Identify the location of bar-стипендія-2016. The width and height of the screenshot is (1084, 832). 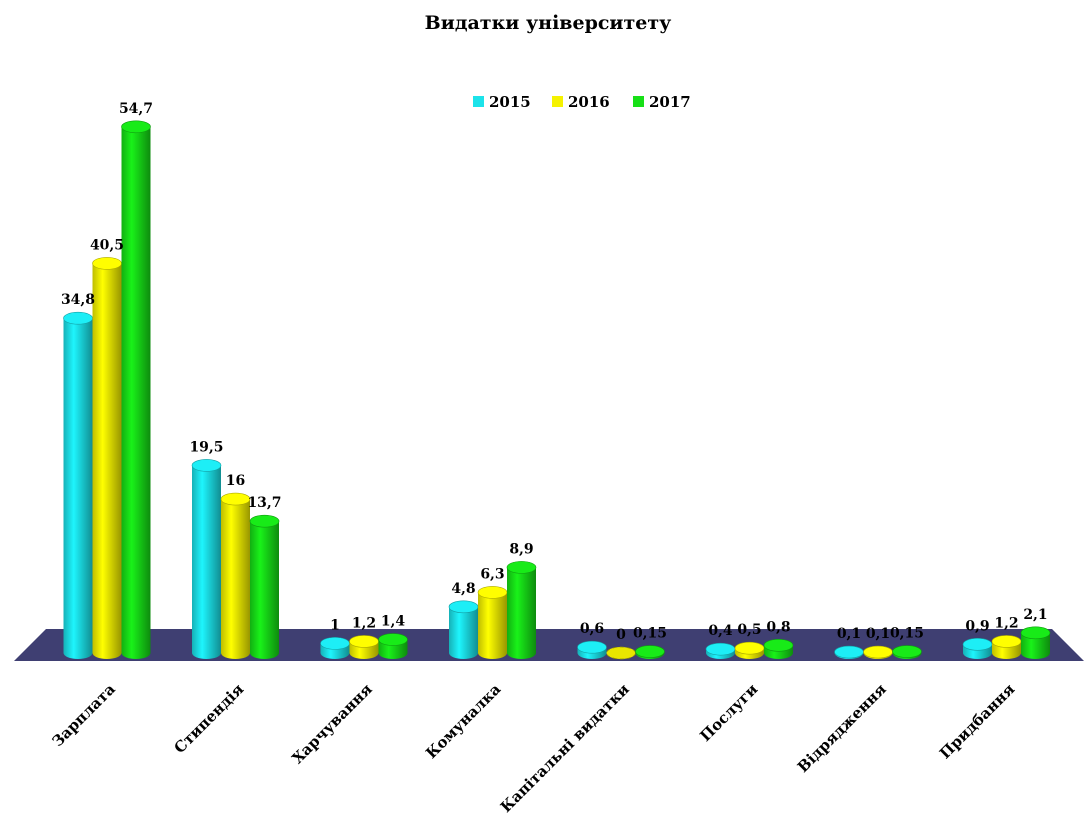
(235, 575).